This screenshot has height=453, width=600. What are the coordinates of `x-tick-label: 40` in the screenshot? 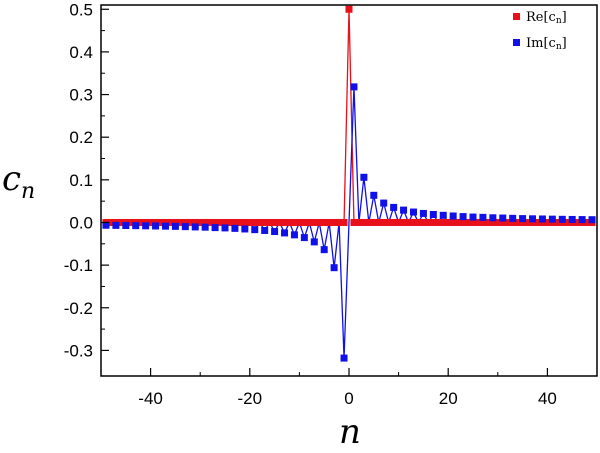 It's located at (547, 398).